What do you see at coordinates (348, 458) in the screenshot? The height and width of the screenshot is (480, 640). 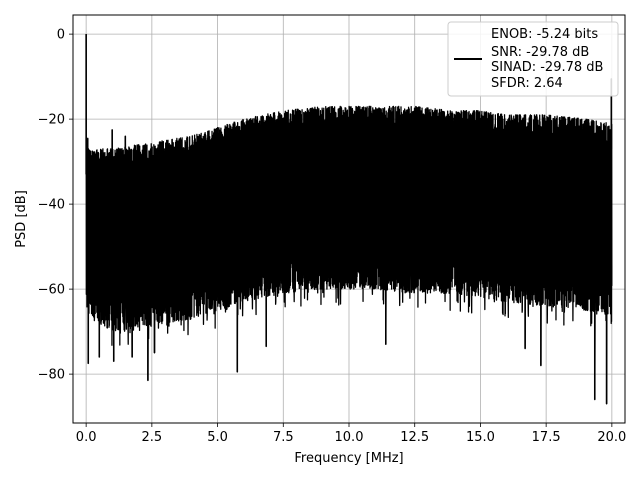 I see `x-axis-label: Frequency [MHz]` at bounding box center [348, 458].